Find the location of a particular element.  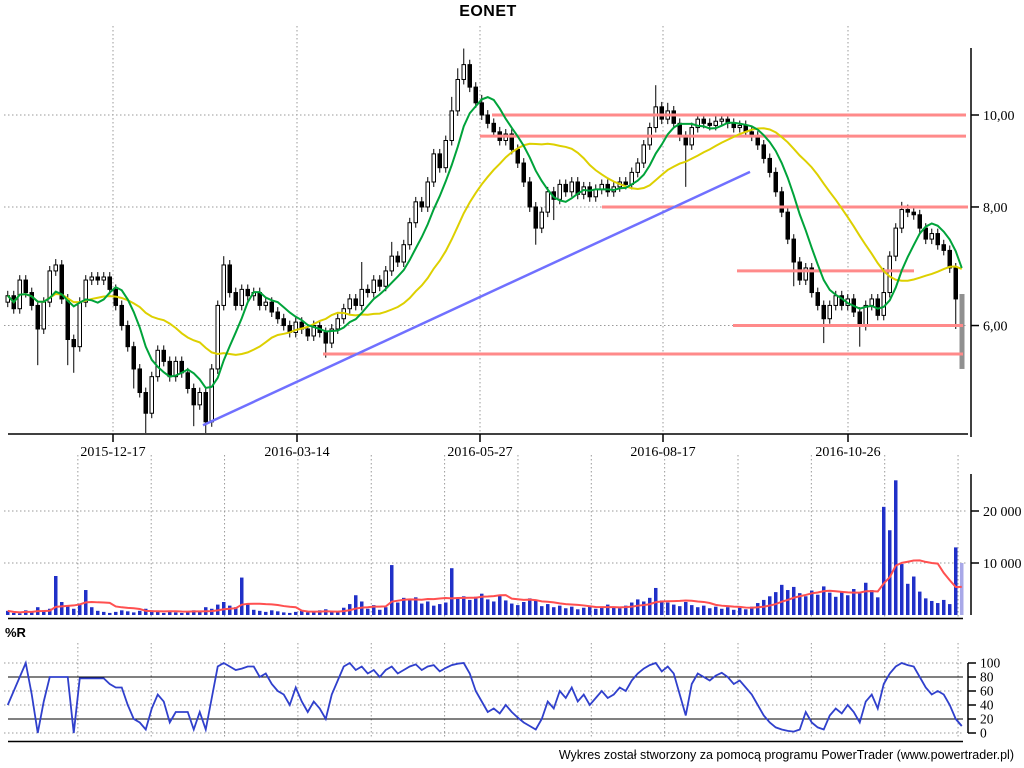

date-tick-label: 2016-10-26 is located at coordinates (847, 452).